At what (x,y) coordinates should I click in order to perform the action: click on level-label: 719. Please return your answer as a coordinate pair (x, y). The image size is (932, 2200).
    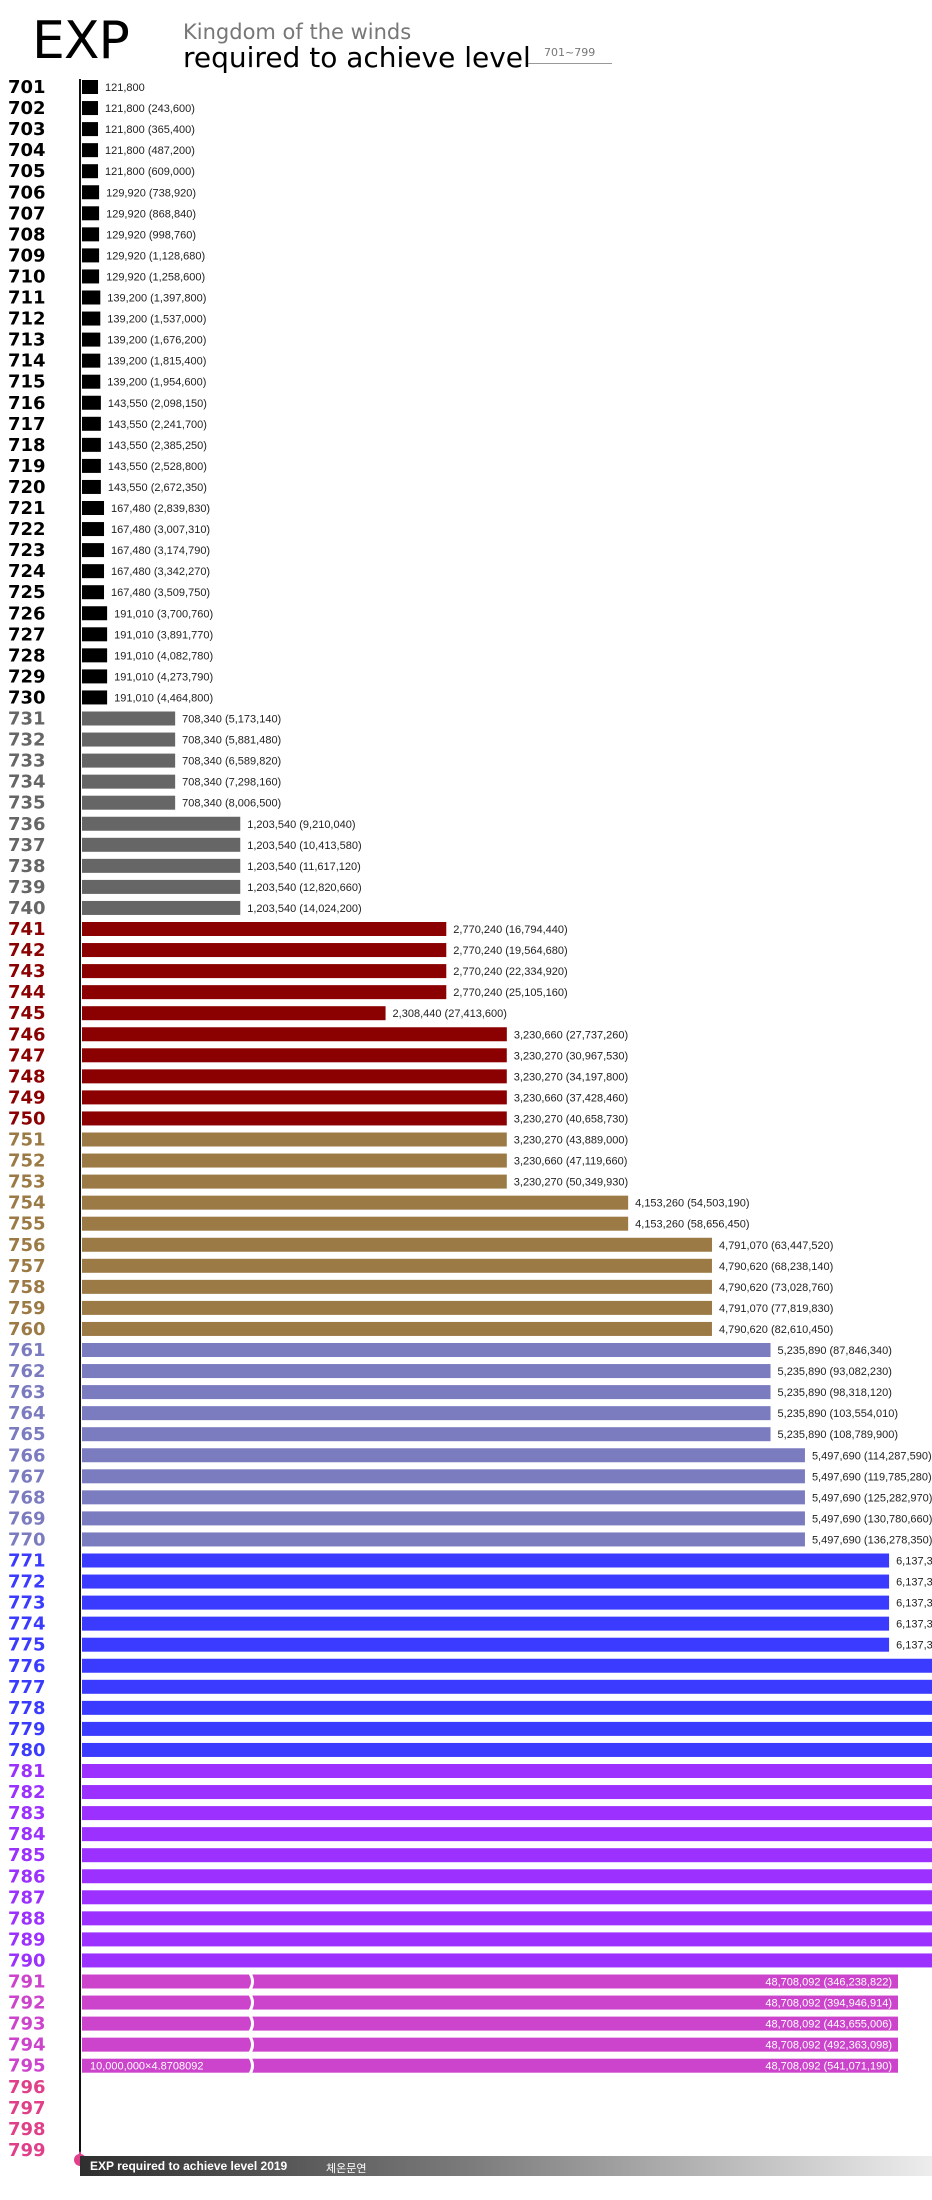
    Looking at the image, I should click on (27, 466).